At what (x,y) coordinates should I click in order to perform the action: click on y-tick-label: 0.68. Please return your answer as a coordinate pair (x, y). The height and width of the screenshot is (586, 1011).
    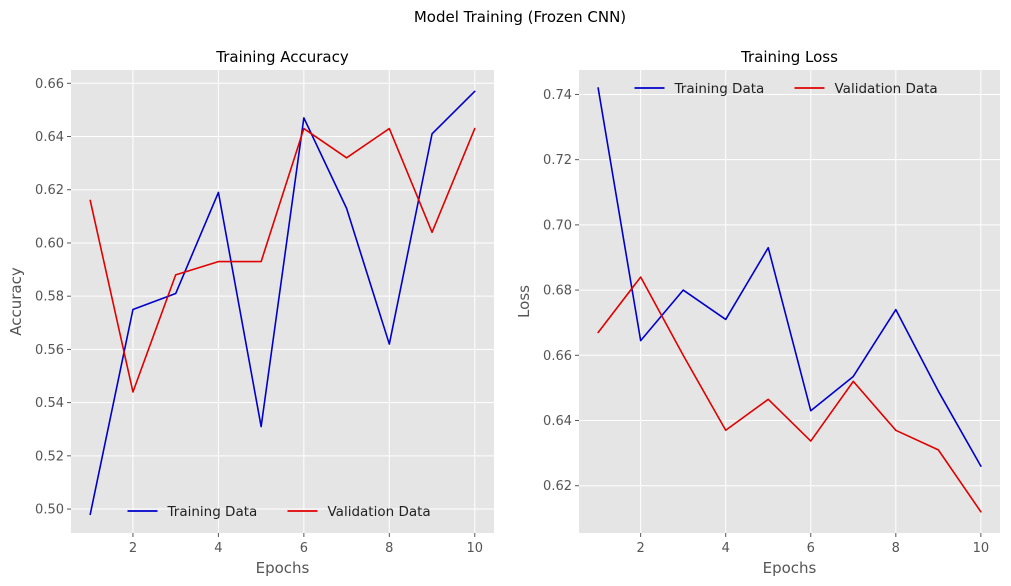
    Looking at the image, I should click on (557, 291).